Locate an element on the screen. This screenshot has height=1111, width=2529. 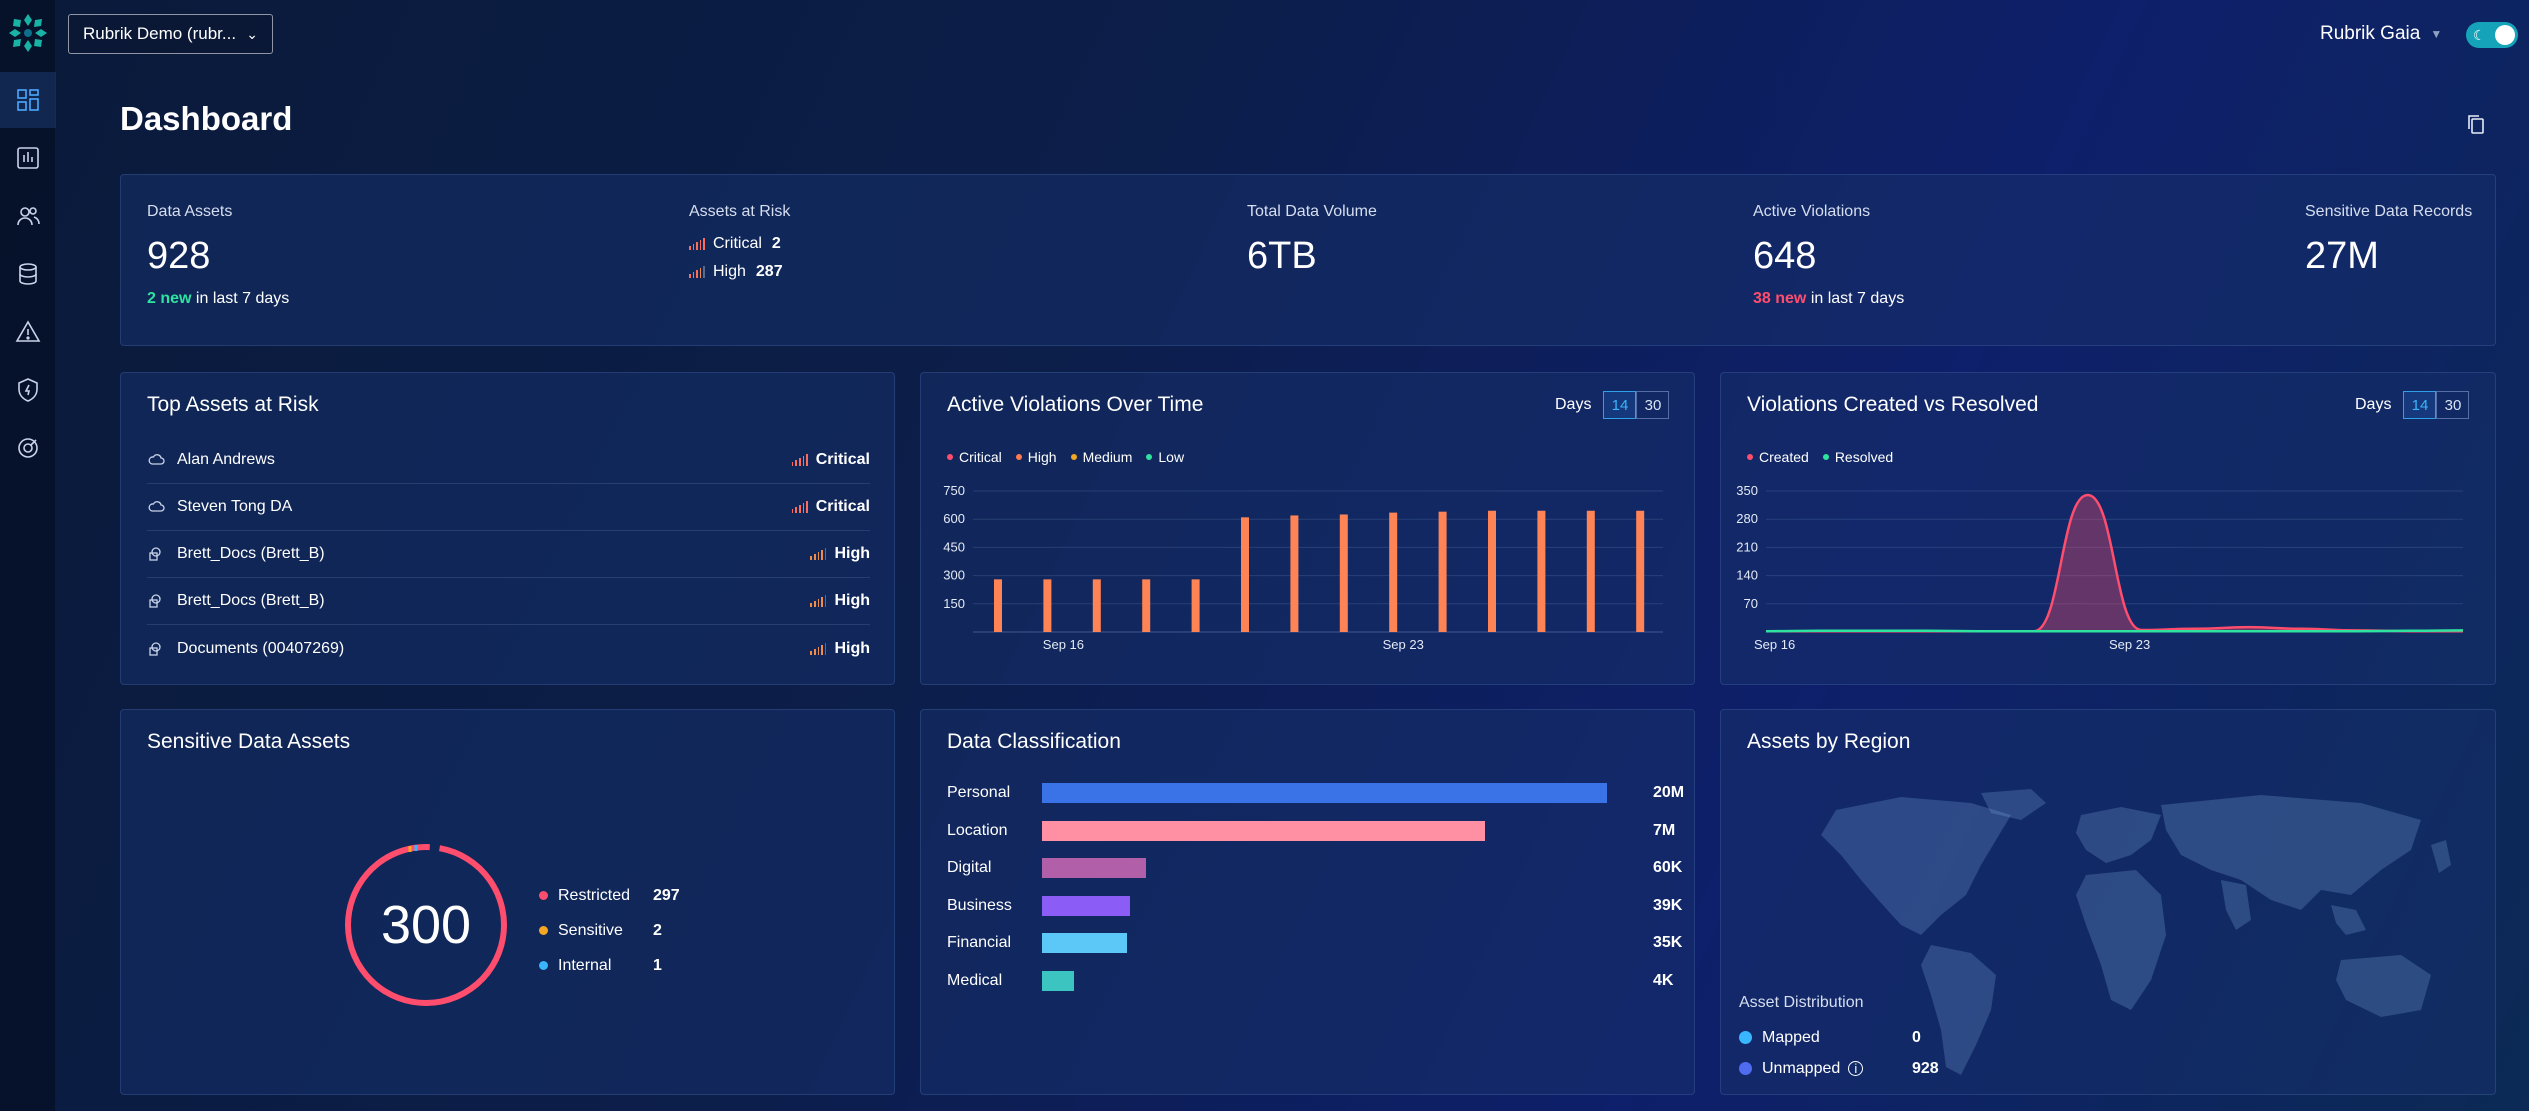
stat-label: Data Assets is located at coordinates (190, 211).